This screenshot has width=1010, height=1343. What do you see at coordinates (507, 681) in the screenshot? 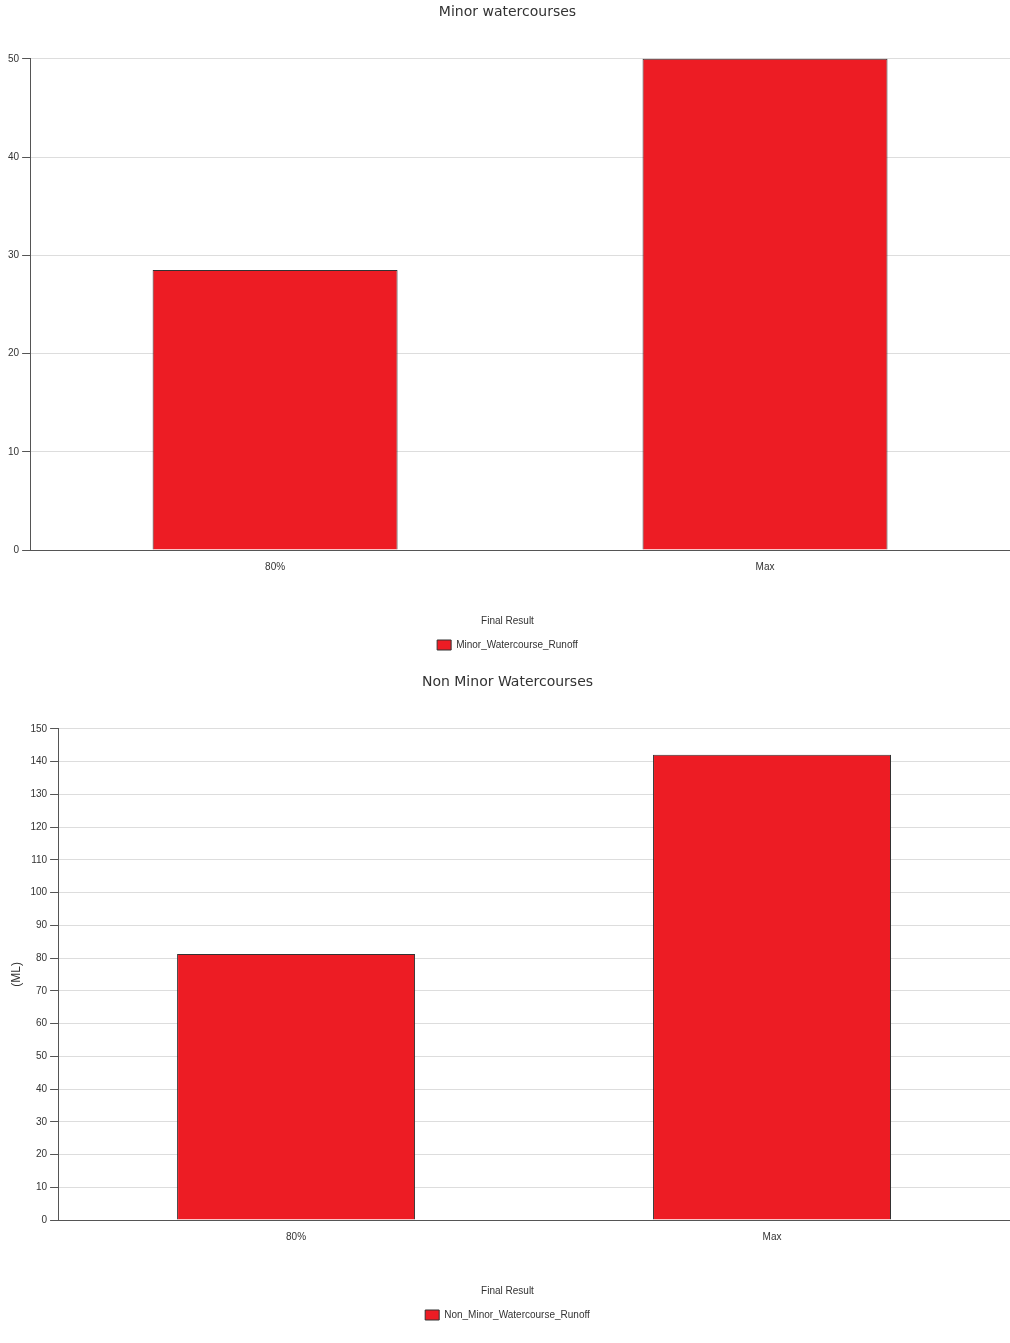
I see `chart-title: Non Minor Watercourses` at bounding box center [507, 681].